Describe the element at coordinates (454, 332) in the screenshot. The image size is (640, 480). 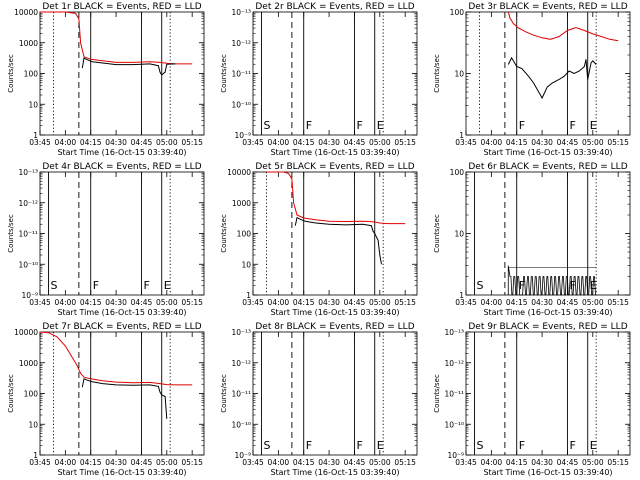
I see `y-tick-label: 10⁻¹³` at that location.